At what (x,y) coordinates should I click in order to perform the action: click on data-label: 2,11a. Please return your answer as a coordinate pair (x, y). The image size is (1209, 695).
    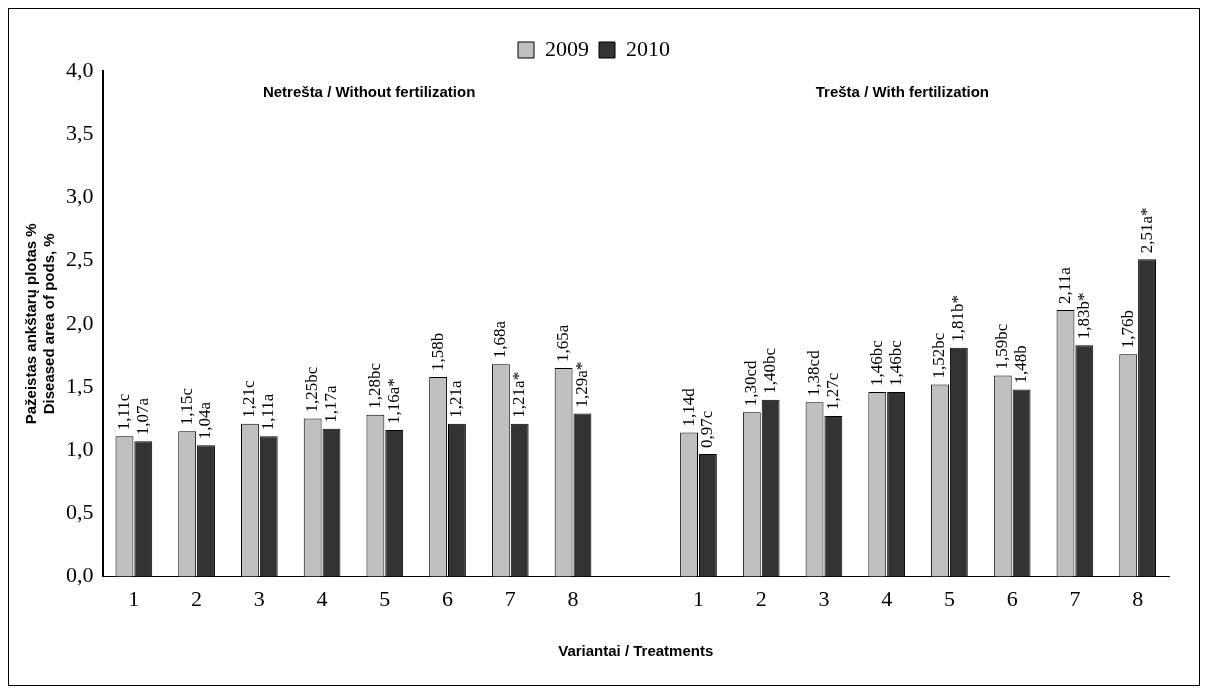
    Looking at the image, I should click on (1064, 285).